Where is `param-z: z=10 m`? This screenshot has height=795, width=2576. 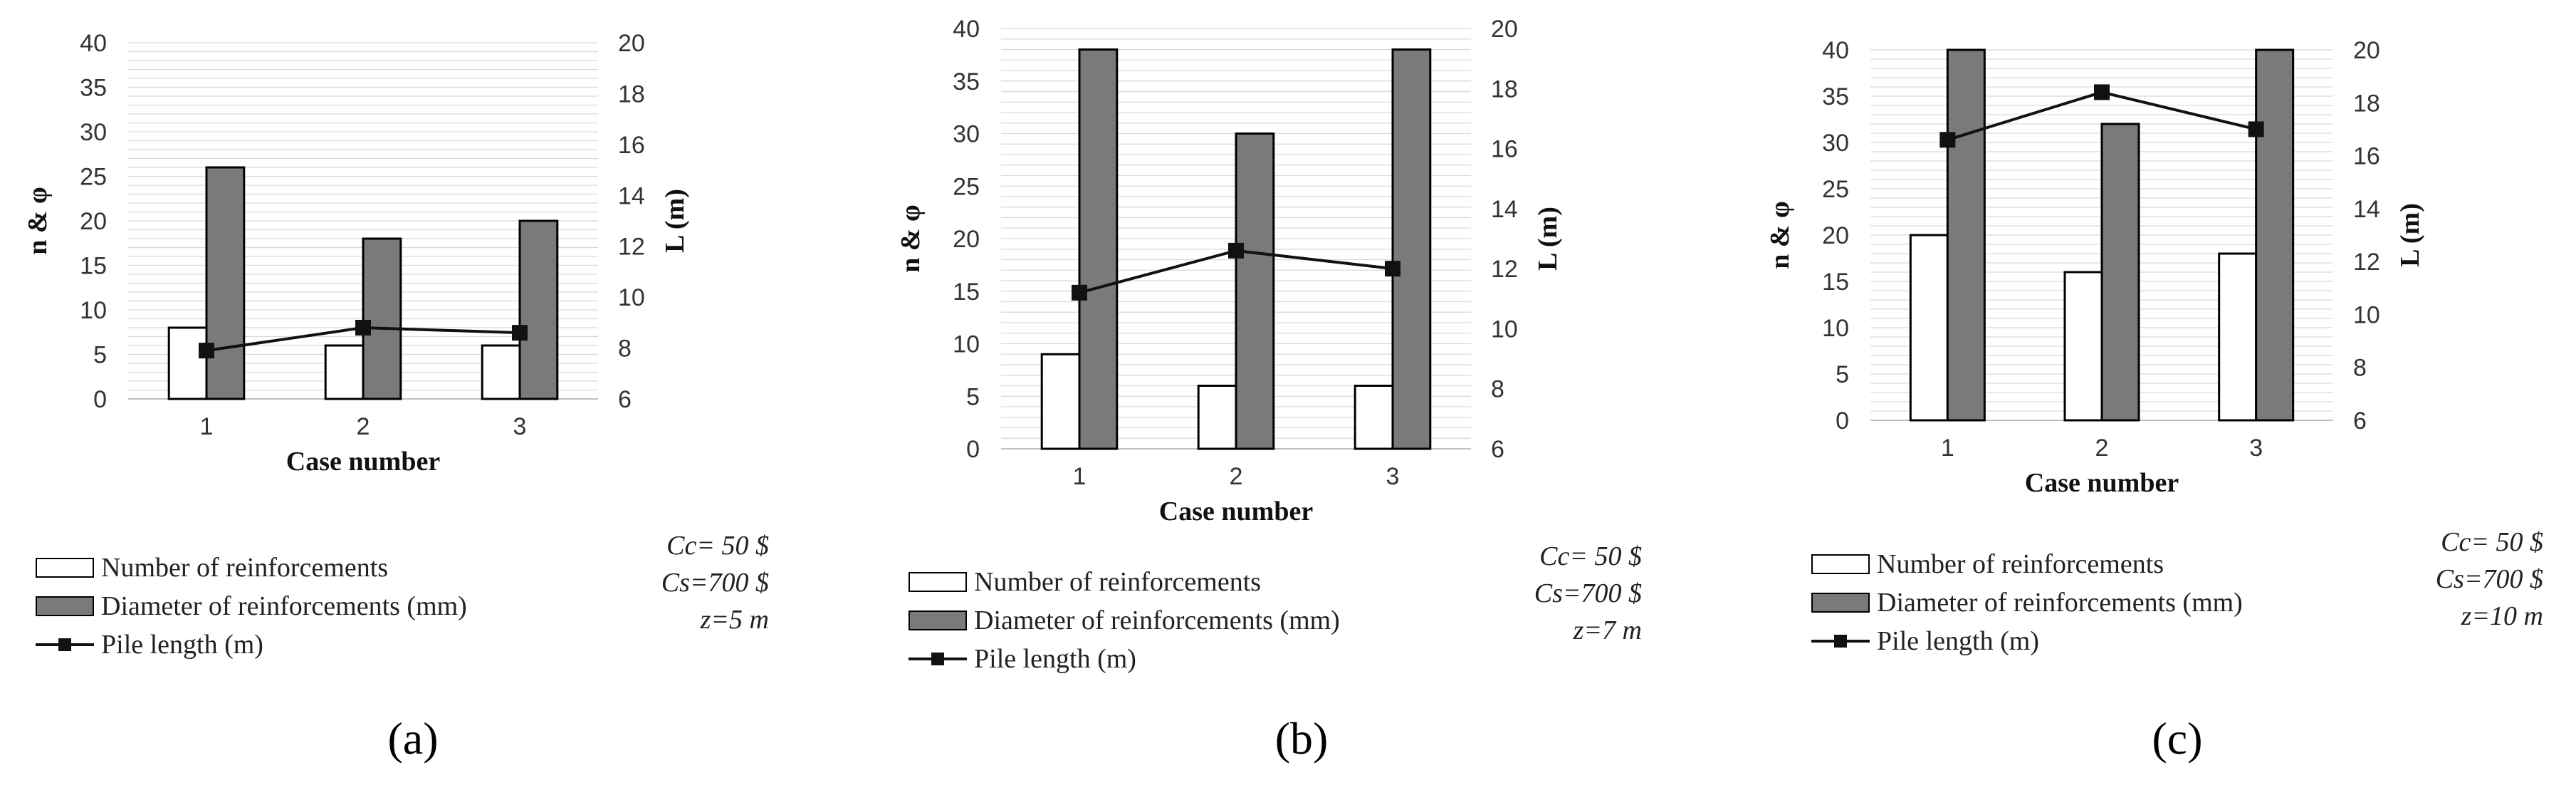 param-z: z=10 m is located at coordinates (2502, 616).